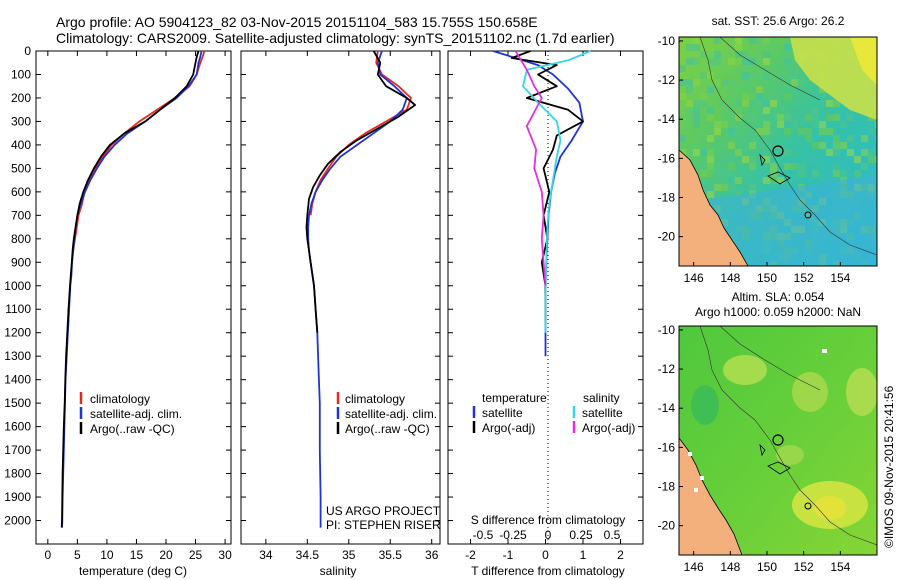  What do you see at coordinates (391, 414) in the screenshot?
I see `legend-label-satellite: satellite-adj. clim.` at bounding box center [391, 414].